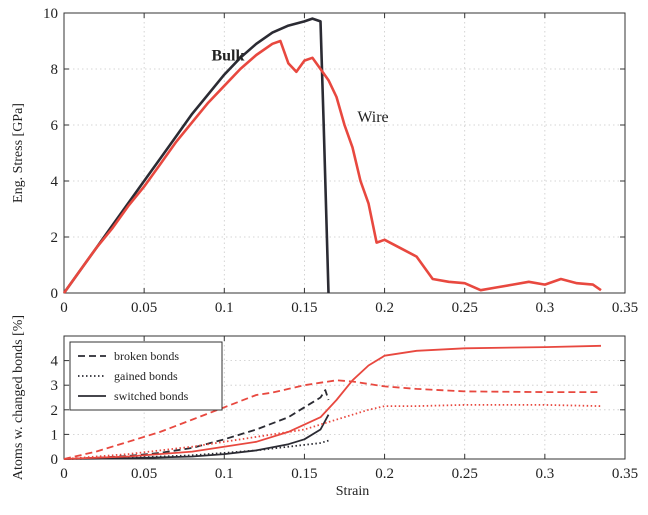  Describe the element at coordinates (55, 70) in the screenshot. I see `y-tick-label: 8` at that location.